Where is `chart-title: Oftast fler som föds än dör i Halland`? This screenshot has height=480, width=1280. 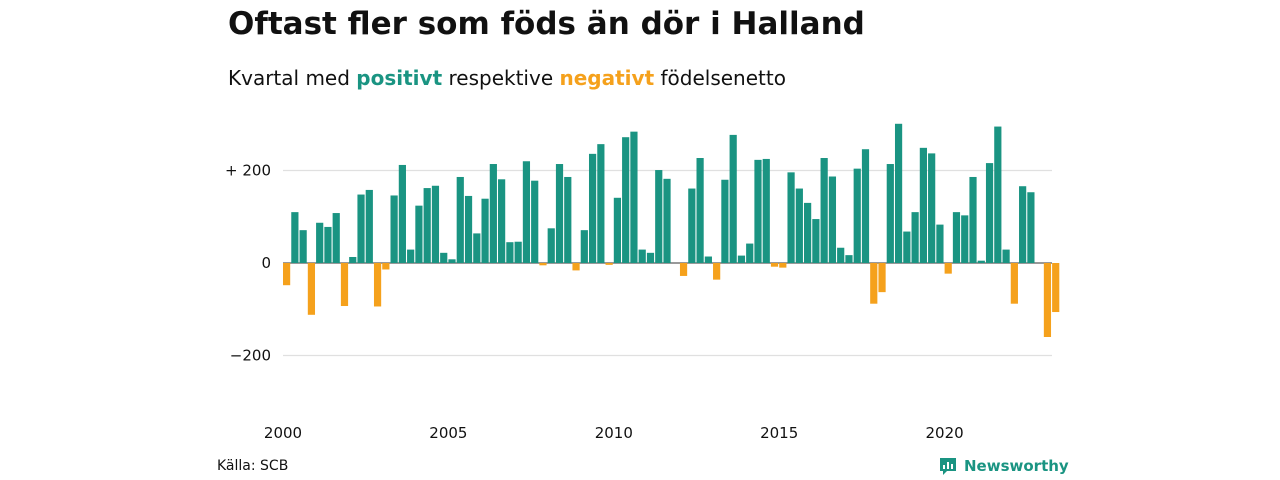
chart-title: Oftast fler som föds än dör i Halland is located at coordinates (546, 24).